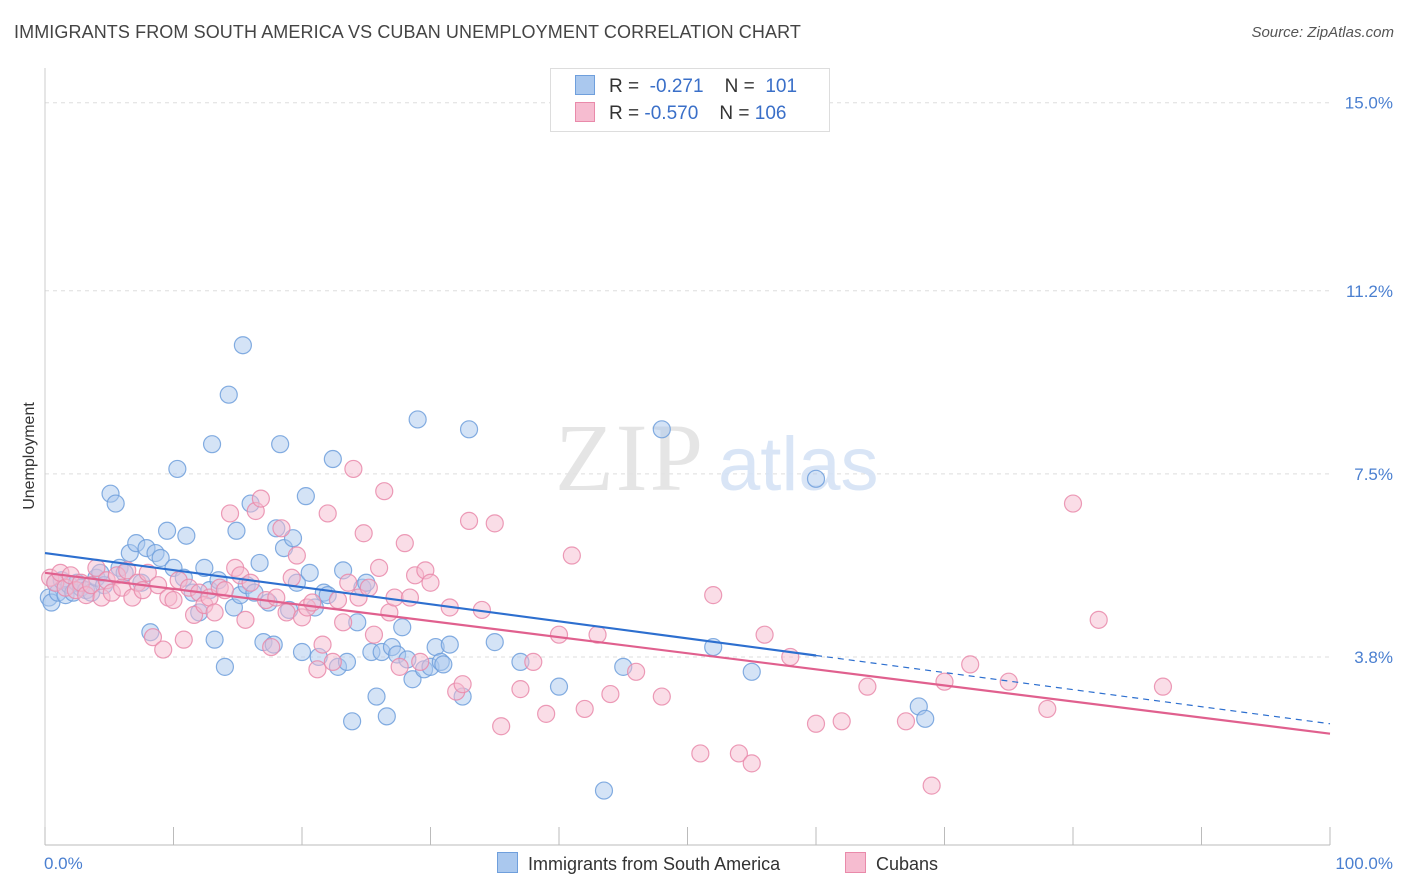  I want to click on legend-n-value: 106, so click(770, 113).